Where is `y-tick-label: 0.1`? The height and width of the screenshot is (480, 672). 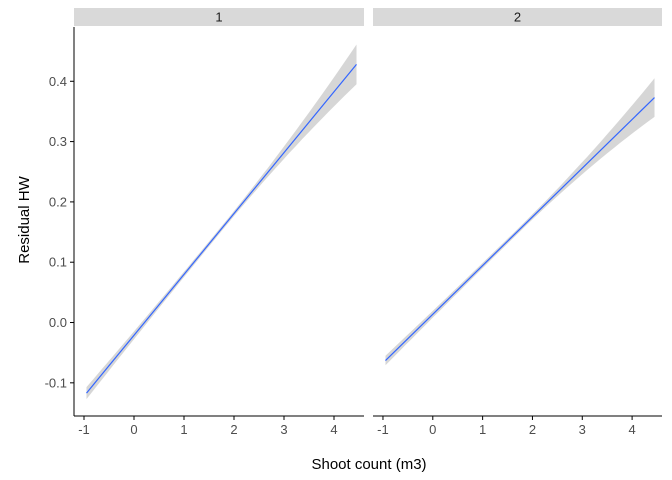 y-tick-label: 0.1 is located at coordinates (58, 262).